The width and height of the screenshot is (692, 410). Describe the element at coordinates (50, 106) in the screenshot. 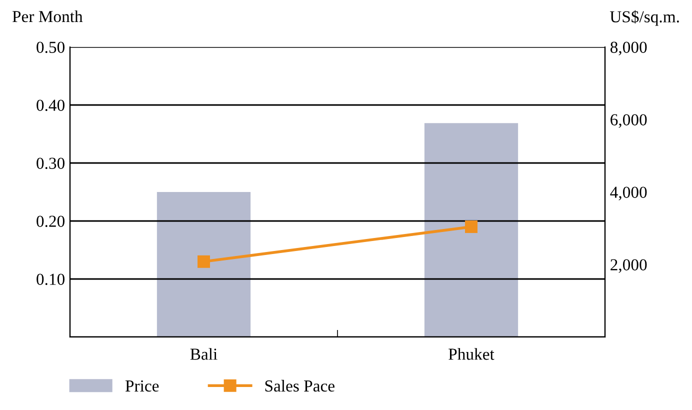

I see `y-tick-label: 0.40` at that location.